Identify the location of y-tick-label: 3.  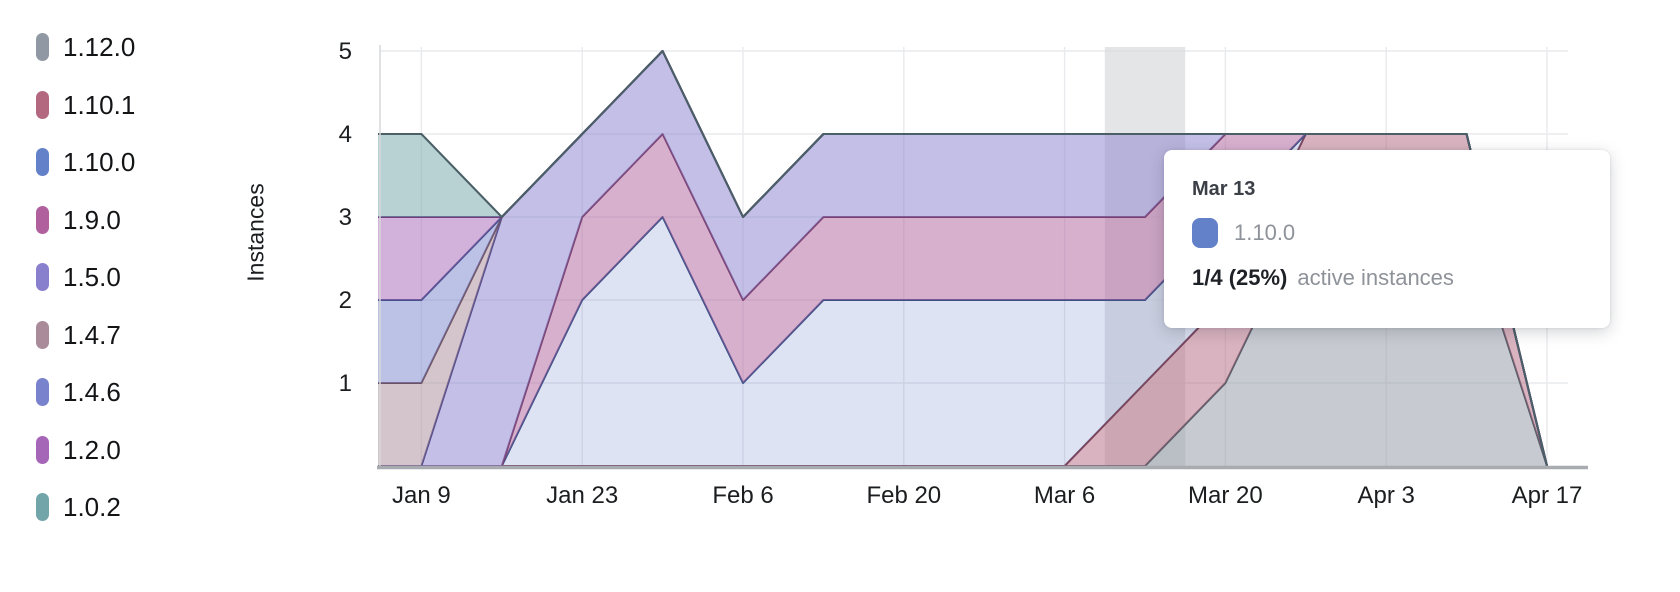
(345, 217).